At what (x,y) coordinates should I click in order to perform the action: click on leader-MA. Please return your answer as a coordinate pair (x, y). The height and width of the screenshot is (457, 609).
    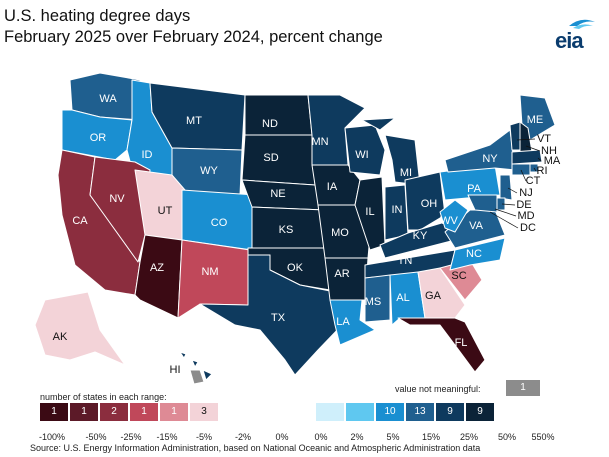
    Looking at the image, I should click on (539, 159).